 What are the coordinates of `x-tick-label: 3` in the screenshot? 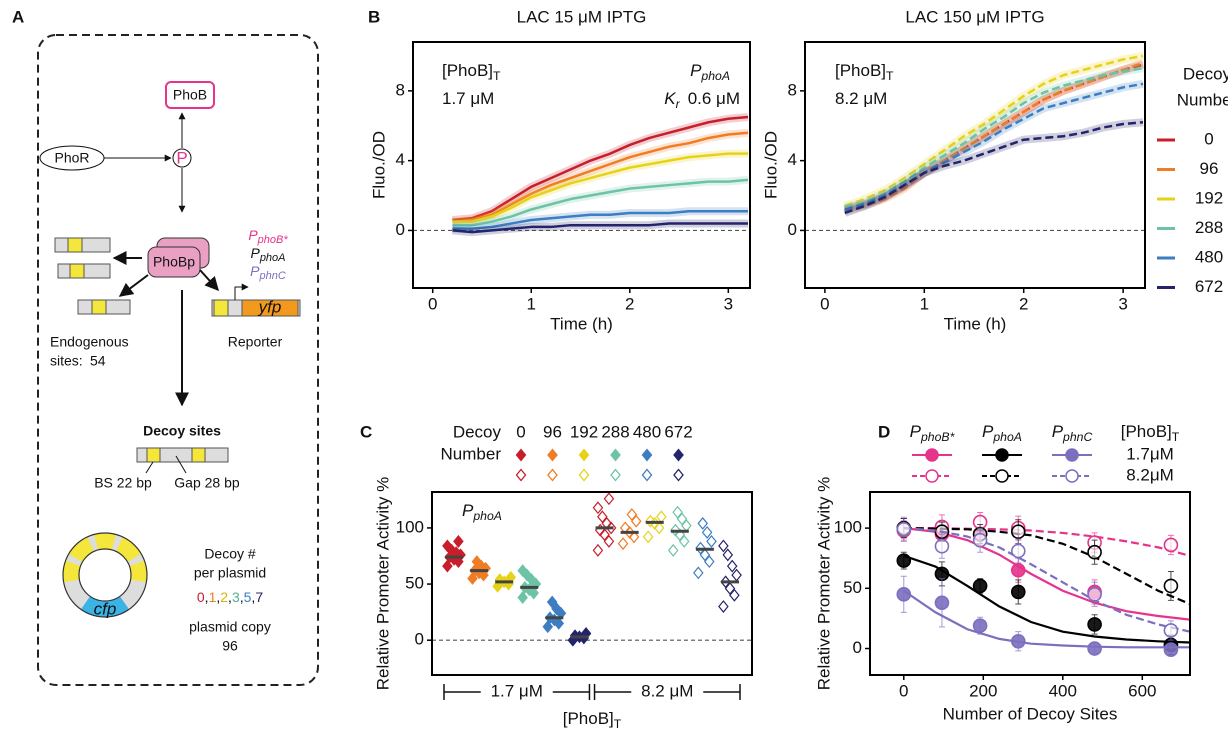 It's located at (728, 303).